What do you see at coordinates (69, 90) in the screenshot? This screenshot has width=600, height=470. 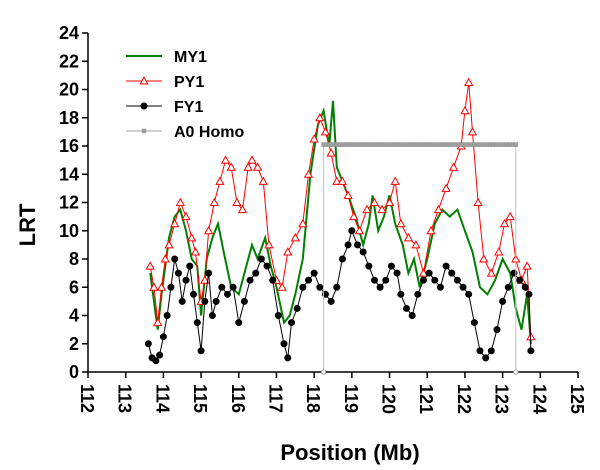 I see `y-tick-label: 20` at bounding box center [69, 90].